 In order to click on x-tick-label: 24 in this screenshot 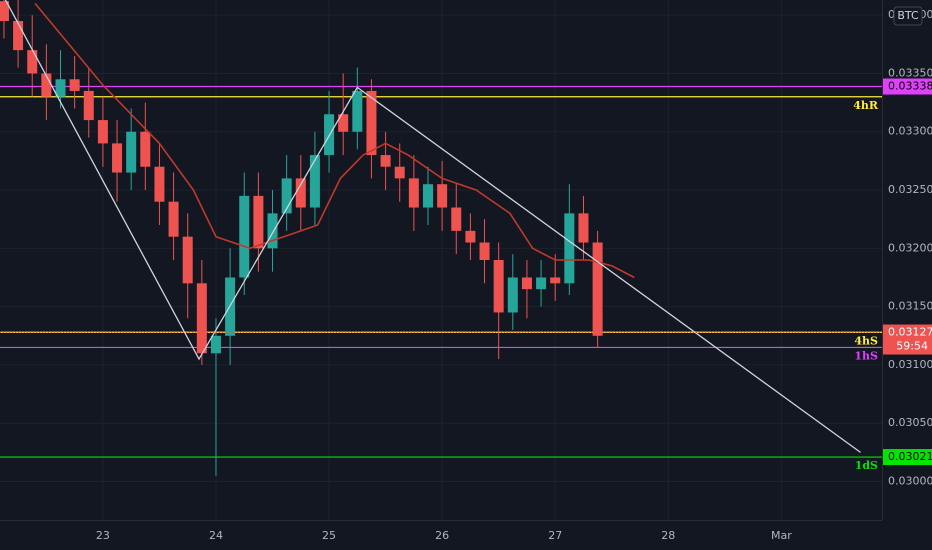, I will do `click(216, 535)`.